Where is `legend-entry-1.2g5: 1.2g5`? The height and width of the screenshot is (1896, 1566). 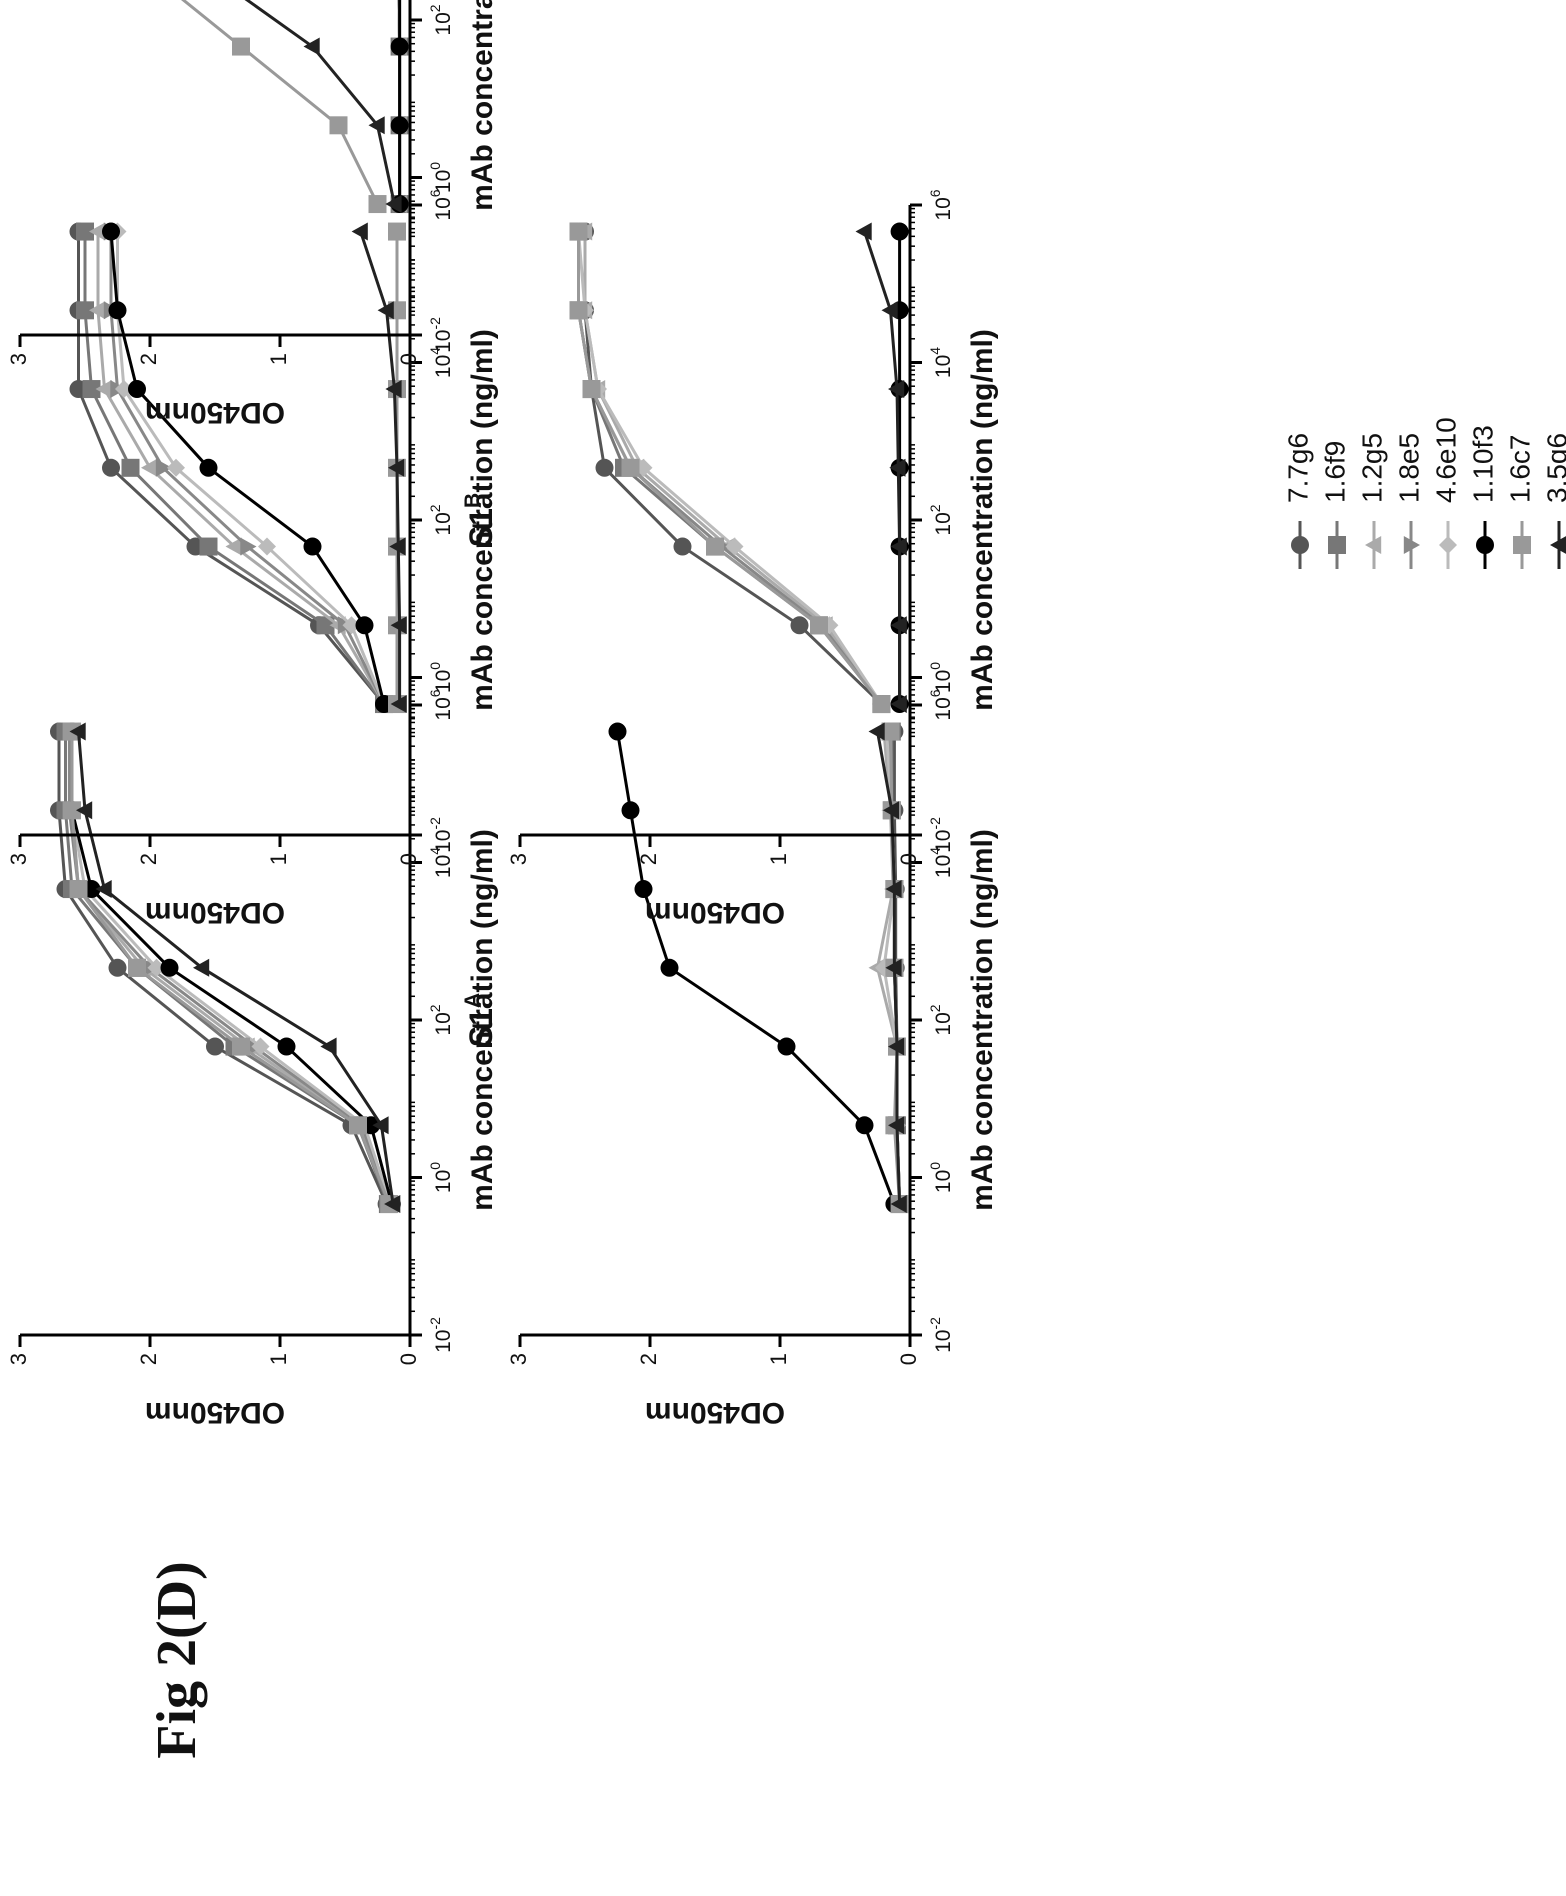 legend-entry-1.2g5: 1.2g5 is located at coordinates (1371, 501).